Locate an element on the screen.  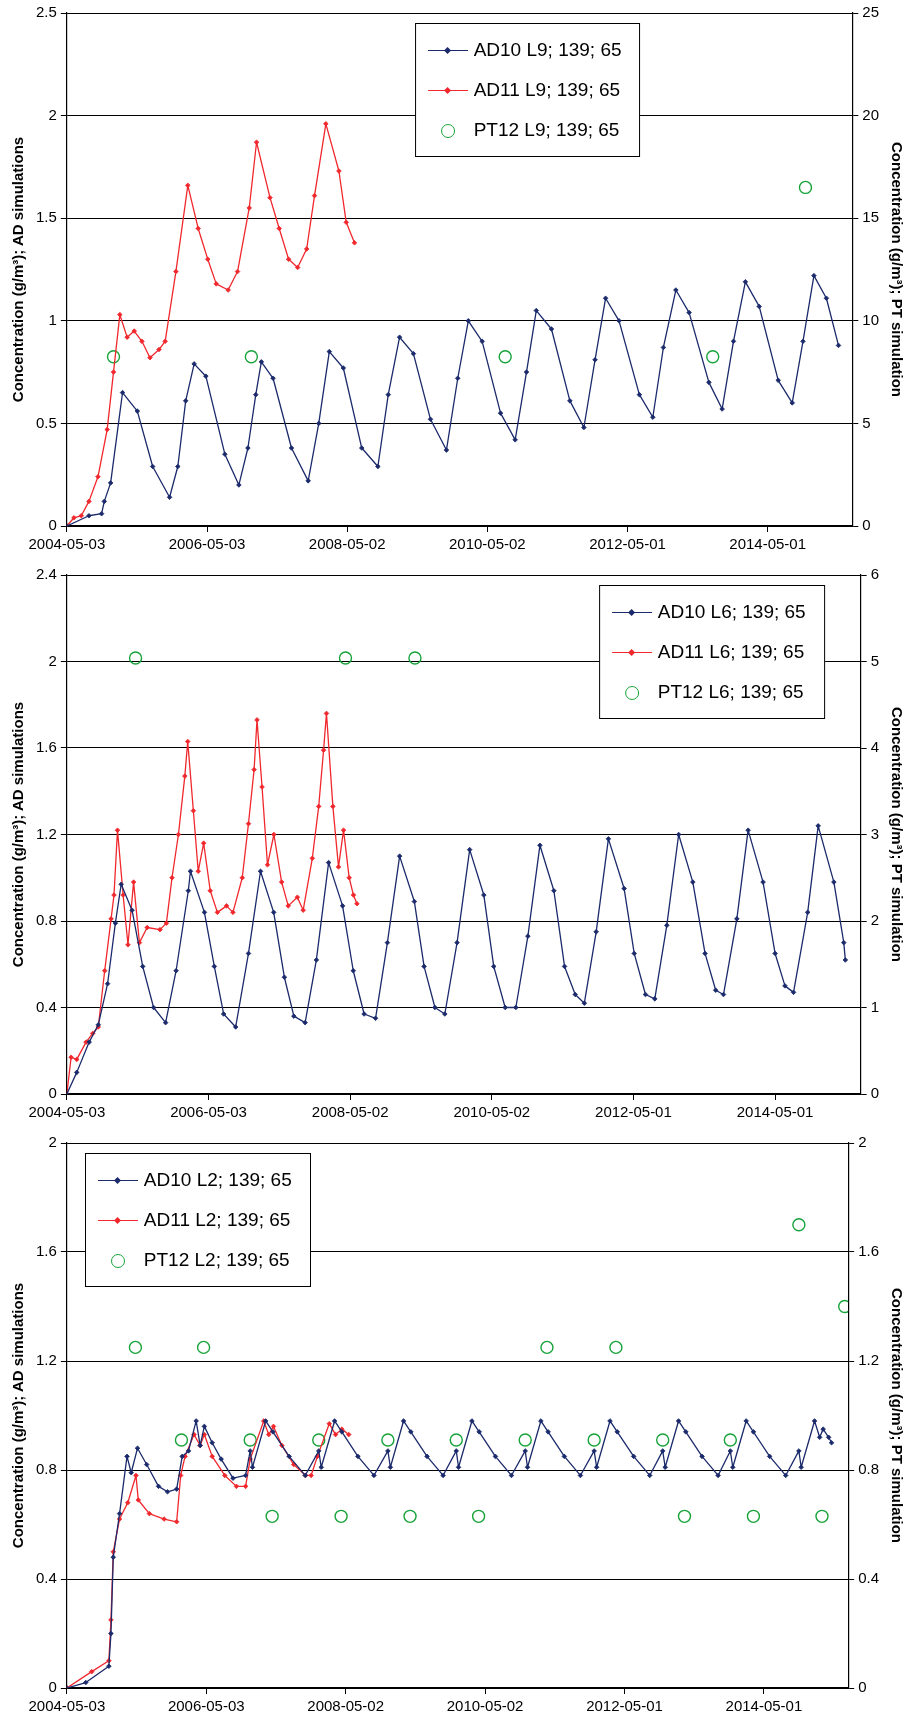
y2-tick-label: 4 is located at coordinates (874, 747).